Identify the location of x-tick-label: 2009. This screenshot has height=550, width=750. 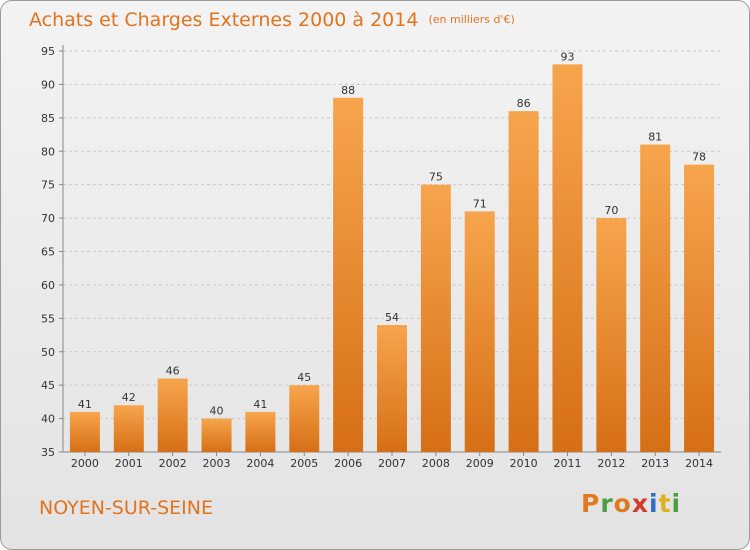
(480, 463).